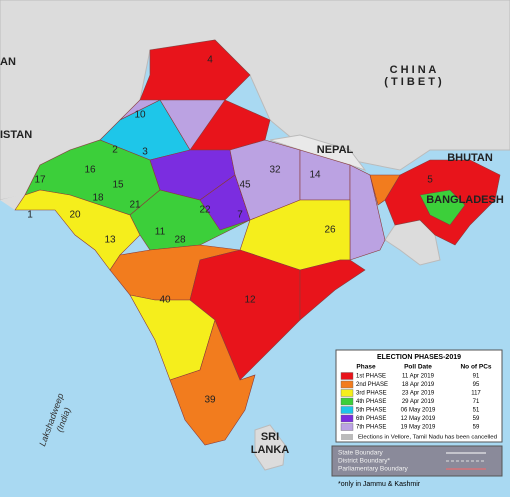 The width and height of the screenshot is (510, 497). Describe the element at coordinates (366, 367) in the screenshot. I see `legend-header: Phase` at that location.